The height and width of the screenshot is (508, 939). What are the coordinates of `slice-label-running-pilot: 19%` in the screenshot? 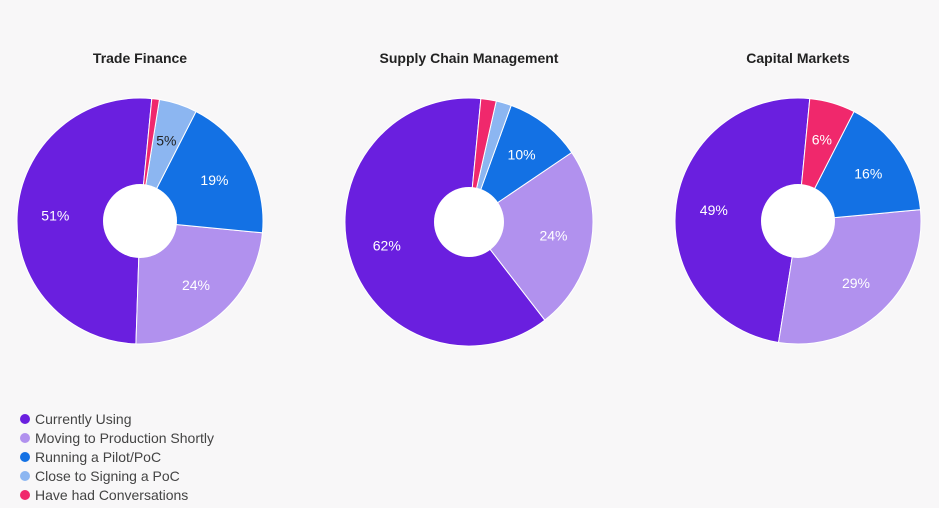 It's located at (214, 180).